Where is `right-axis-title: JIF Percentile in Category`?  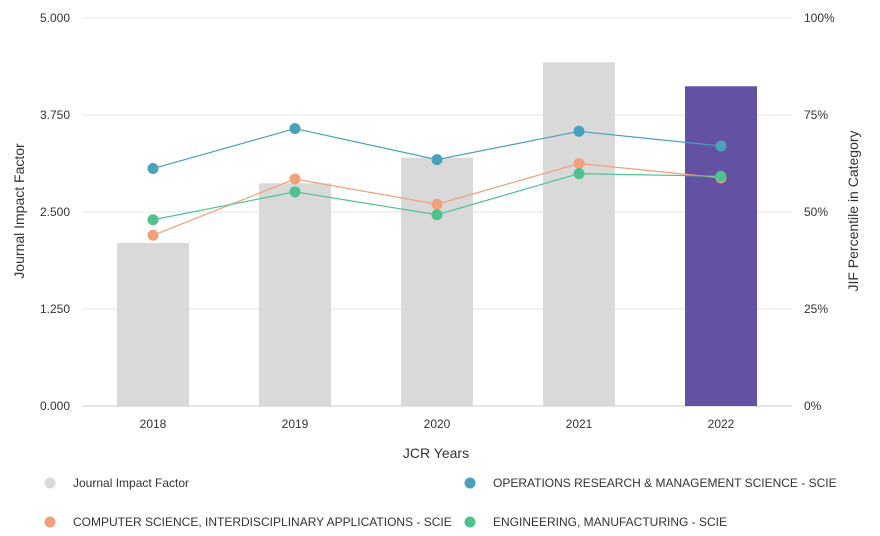 right-axis-title: JIF Percentile in Category is located at coordinates (853, 210).